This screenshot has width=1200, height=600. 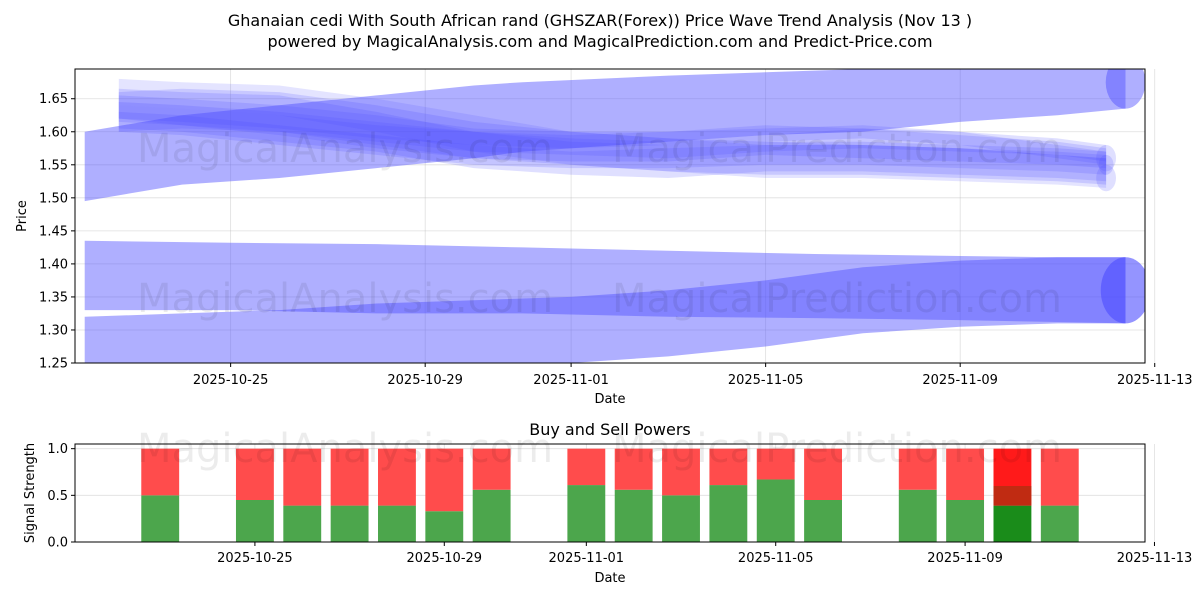 What do you see at coordinates (571, 380) in the screenshot?
I see `price-x-tick-label: 2025-11-01` at bounding box center [571, 380].